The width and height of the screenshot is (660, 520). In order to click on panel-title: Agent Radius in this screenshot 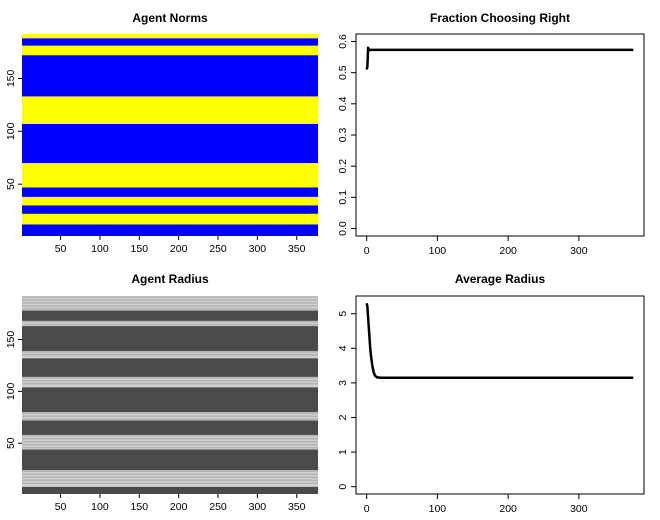, I will do `click(170, 279)`.